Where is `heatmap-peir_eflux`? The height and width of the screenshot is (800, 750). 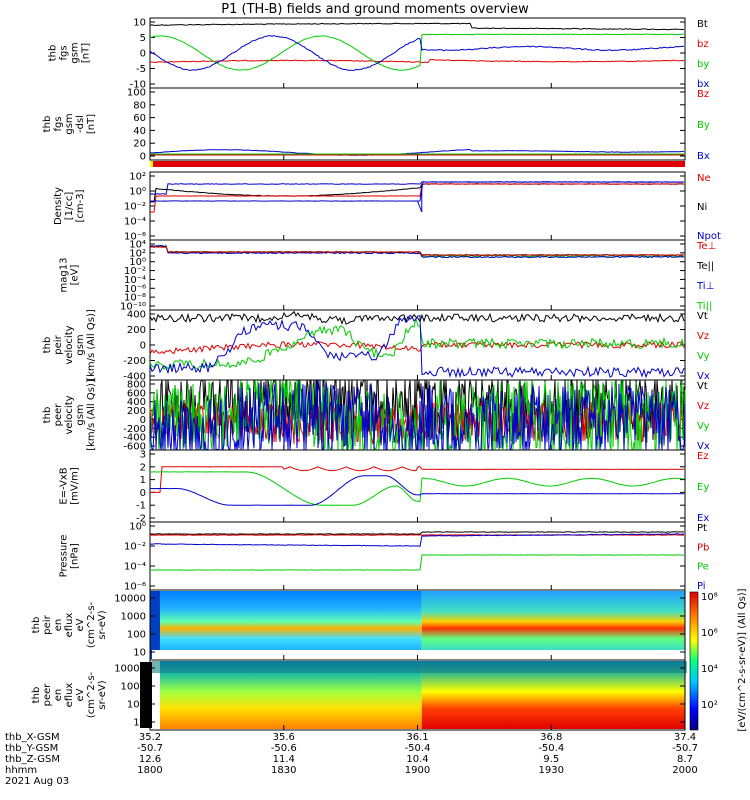 heatmap-peir_eflux is located at coordinates (418, 625).